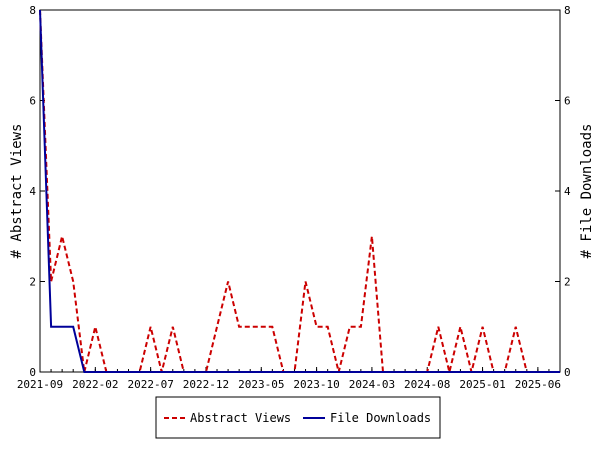  I want to click on legend: Abstract Views File Downloads, so click(298, 417).